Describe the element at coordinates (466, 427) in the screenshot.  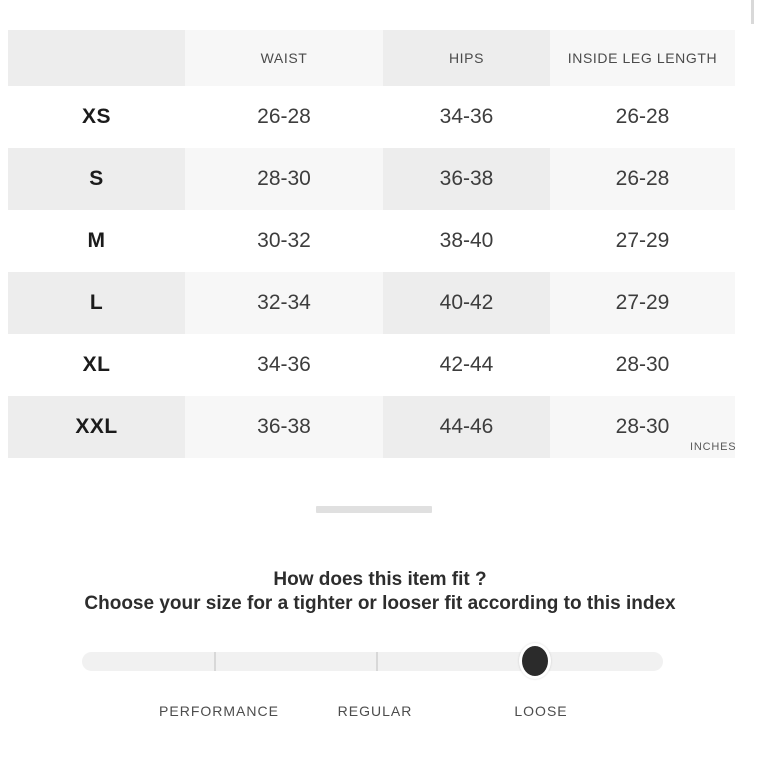
I see `hips-cell-xxl: 44-46` at that location.